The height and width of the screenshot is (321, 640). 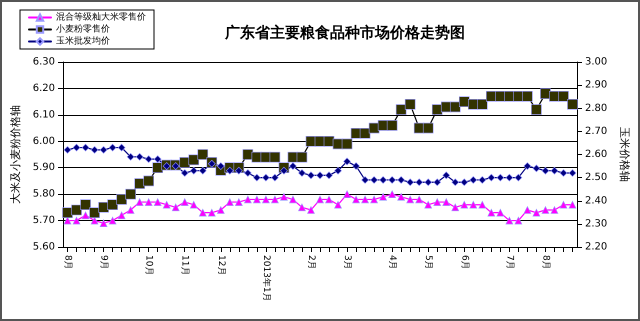 What do you see at coordinates (596, 85) in the screenshot?
I see `y2-tick-label: 2.90` at bounding box center [596, 85].